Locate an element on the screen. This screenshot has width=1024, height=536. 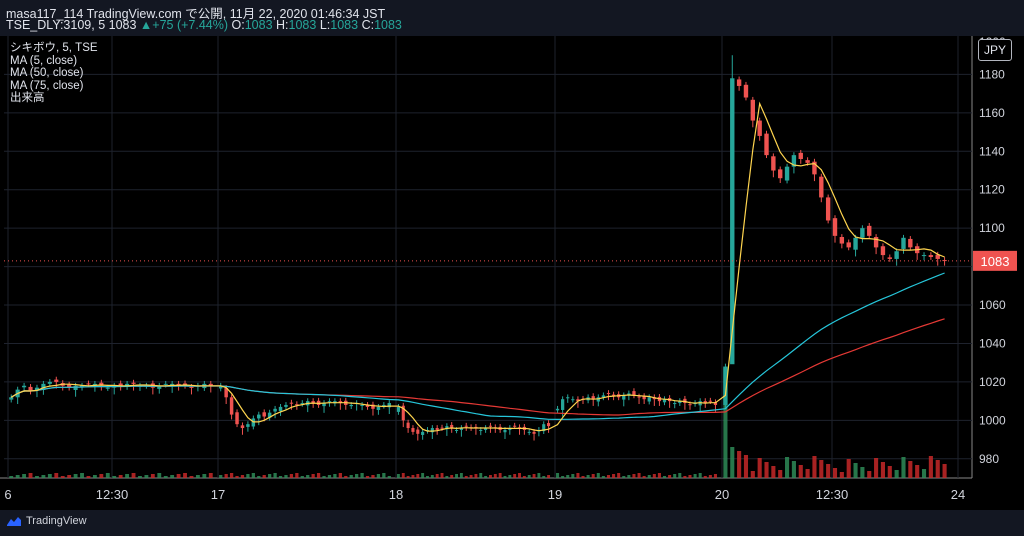
legend-volume: 出来高 is located at coordinates (27, 98).